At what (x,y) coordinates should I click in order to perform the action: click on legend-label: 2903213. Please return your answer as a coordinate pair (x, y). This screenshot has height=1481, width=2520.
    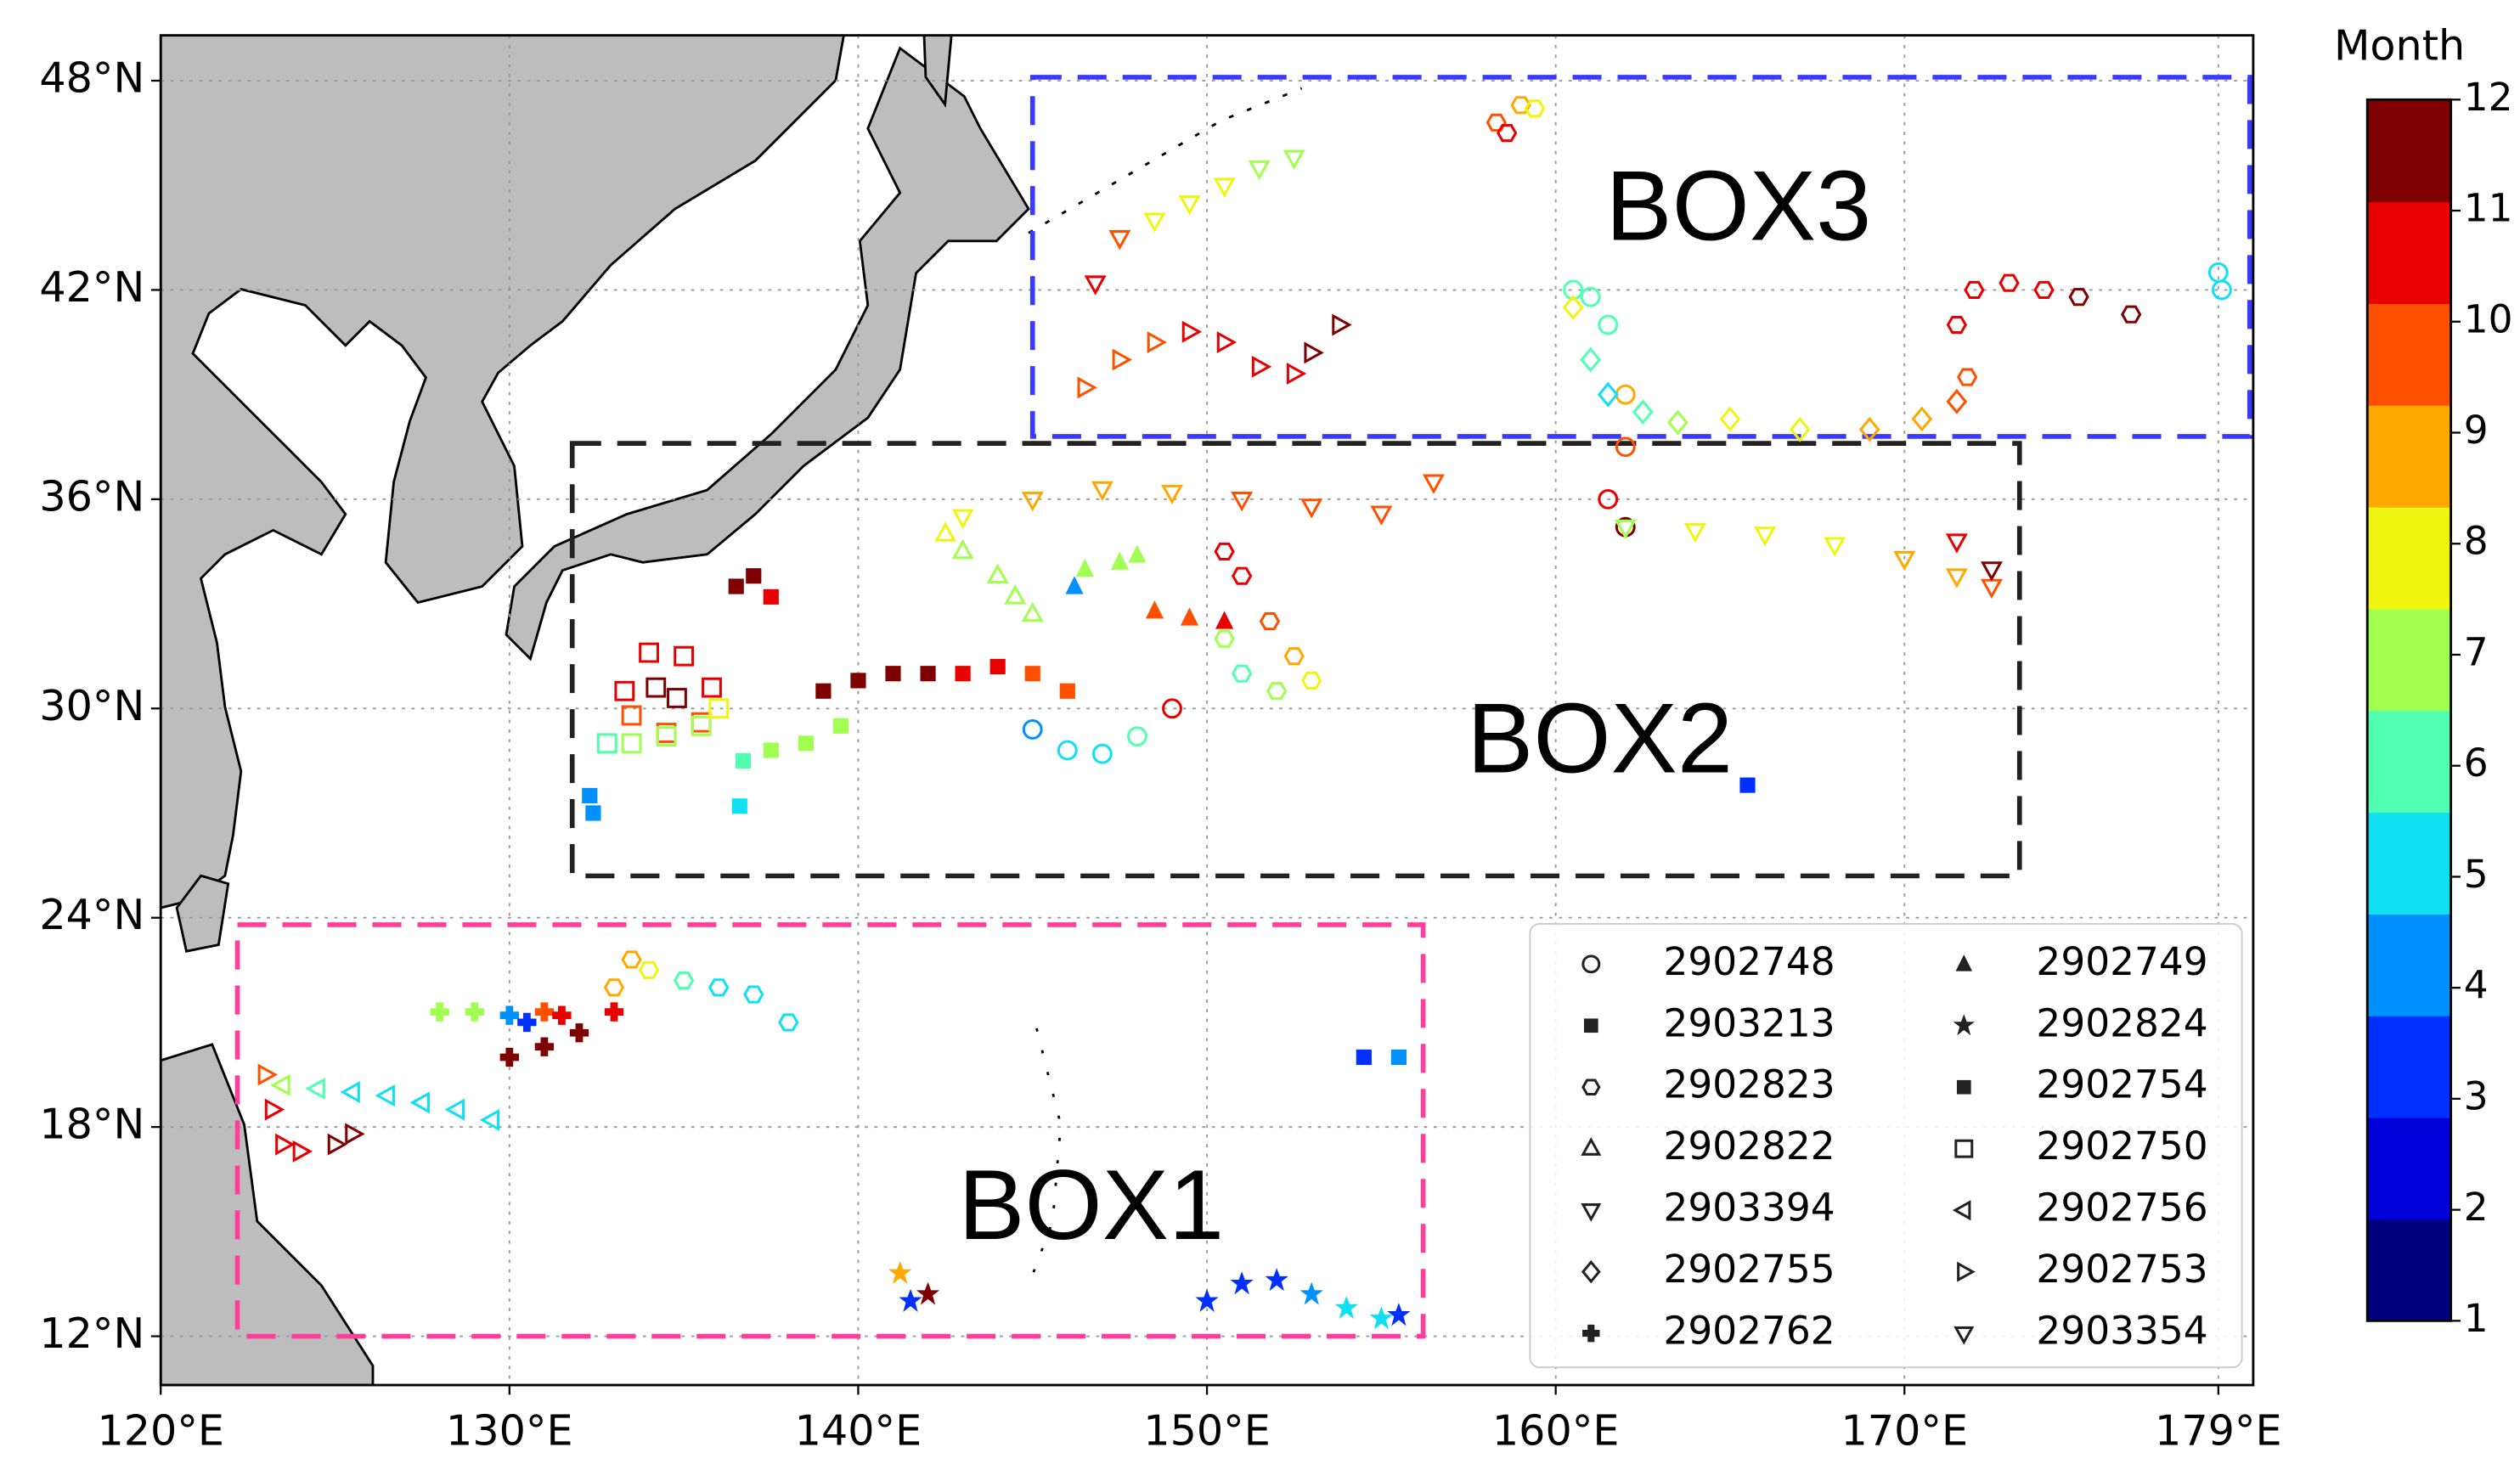
    Looking at the image, I should click on (1749, 1023).